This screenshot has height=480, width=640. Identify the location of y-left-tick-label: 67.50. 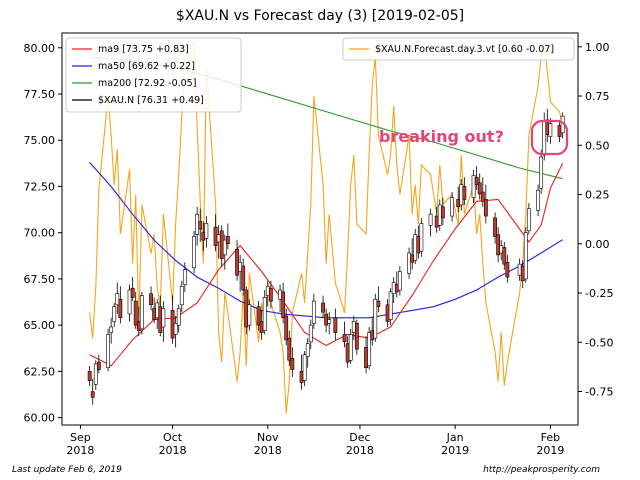
(40, 279).